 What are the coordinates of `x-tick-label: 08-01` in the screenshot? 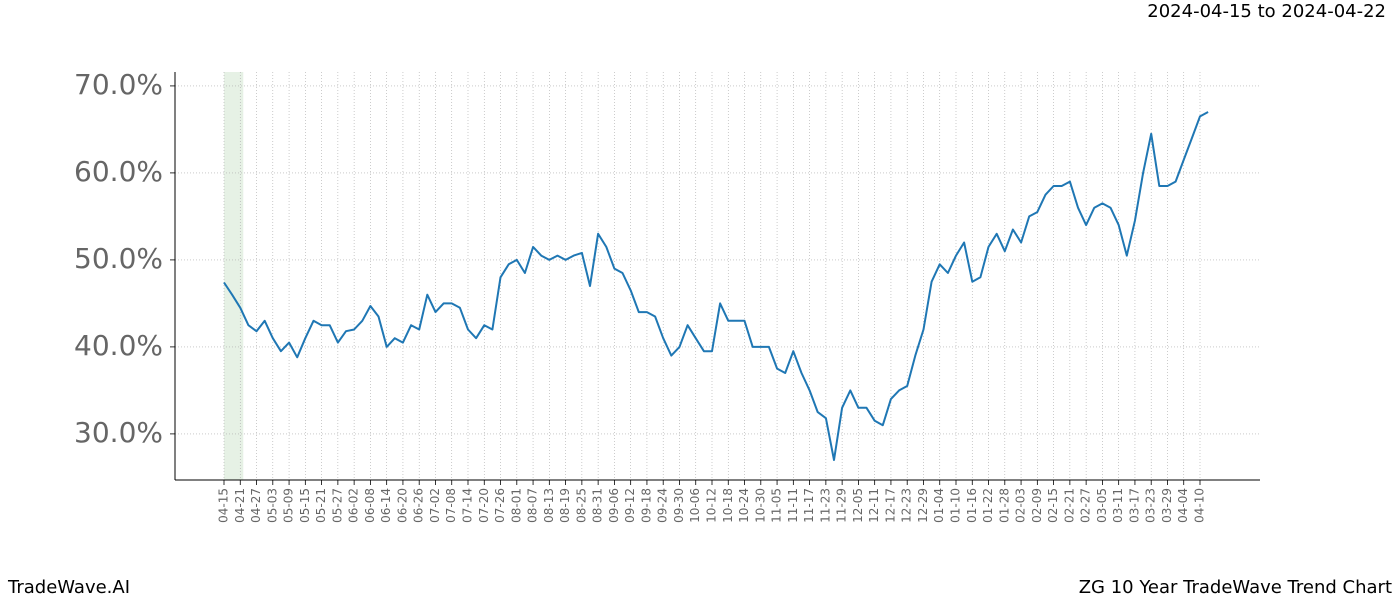 It's located at (516, 505).